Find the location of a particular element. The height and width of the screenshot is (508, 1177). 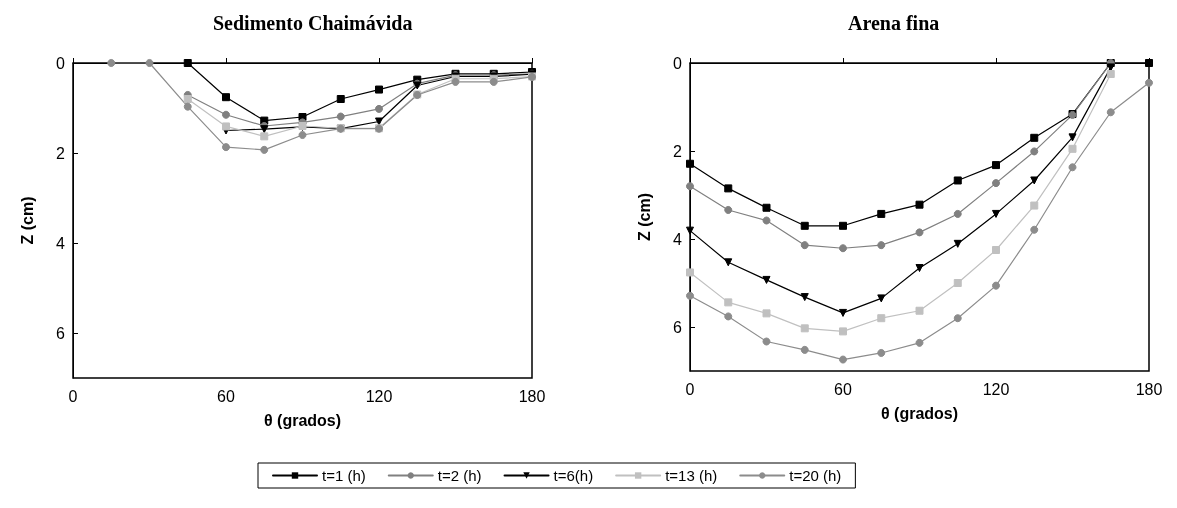

legend-label: t=13 (h) is located at coordinates (691, 475).